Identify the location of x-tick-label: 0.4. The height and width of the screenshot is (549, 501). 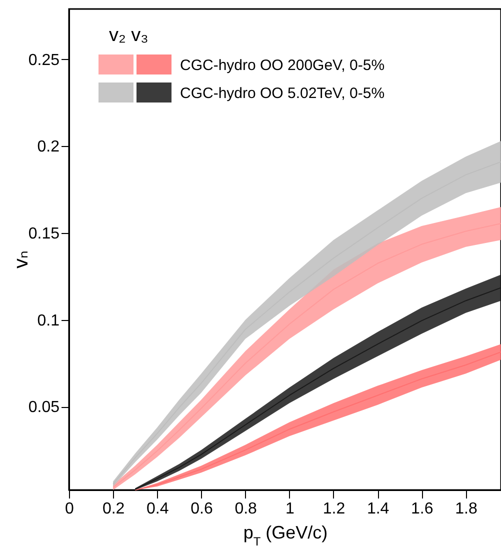
(157, 509).